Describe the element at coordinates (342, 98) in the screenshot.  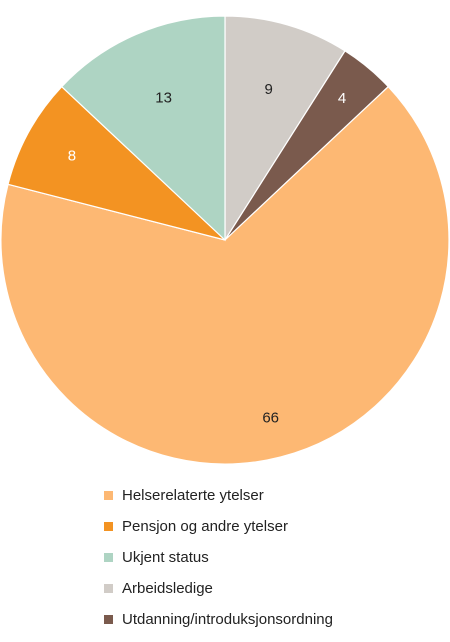
I see `slice-value-label-1: 4` at that location.